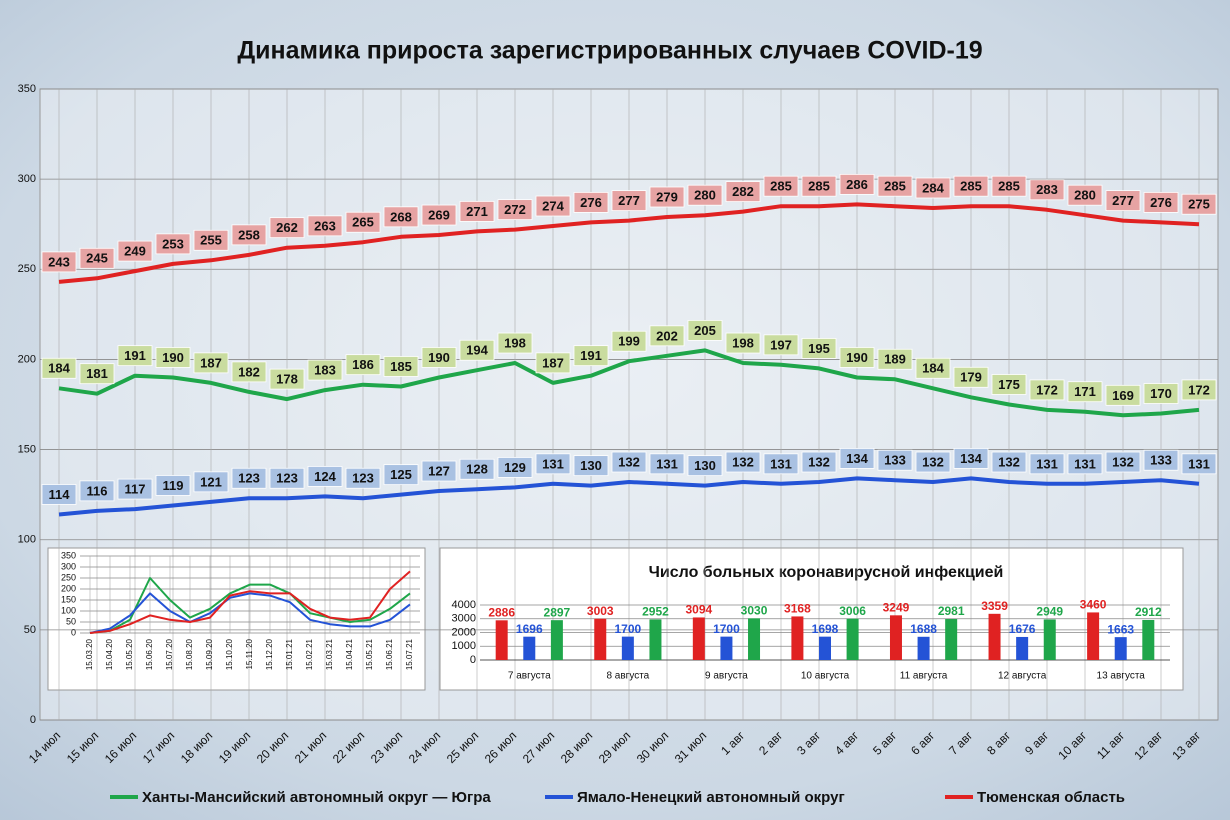 The width and height of the screenshot is (1230, 820). What do you see at coordinates (325, 476) in the screenshot?
I see `data-label: 124` at bounding box center [325, 476].